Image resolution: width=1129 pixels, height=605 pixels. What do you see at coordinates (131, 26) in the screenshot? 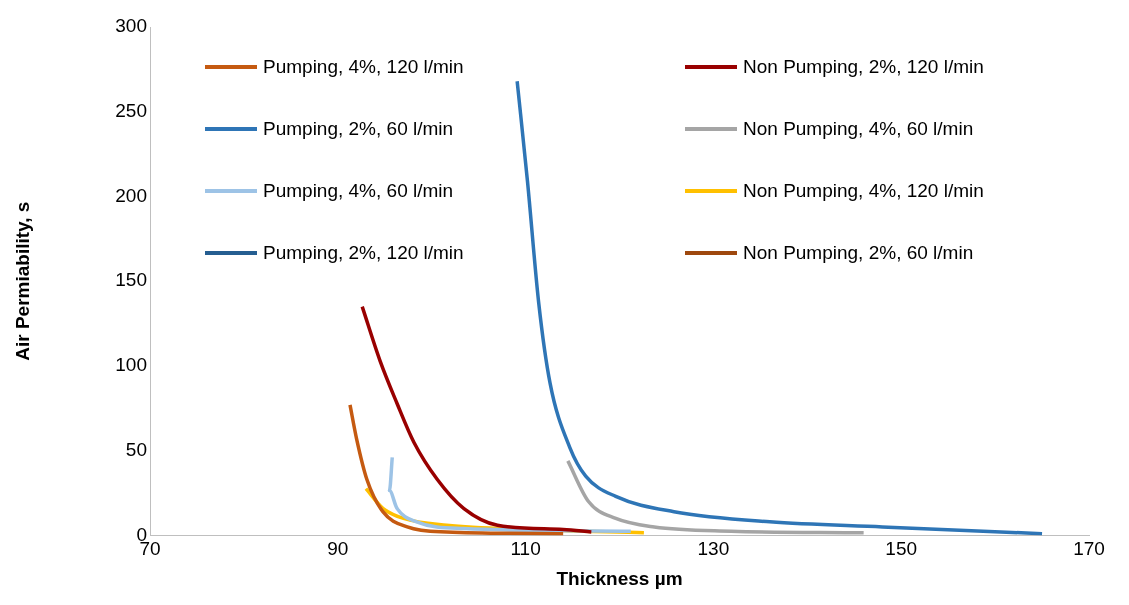
I see `y-tick-label: 300` at bounding box center [131, 26].